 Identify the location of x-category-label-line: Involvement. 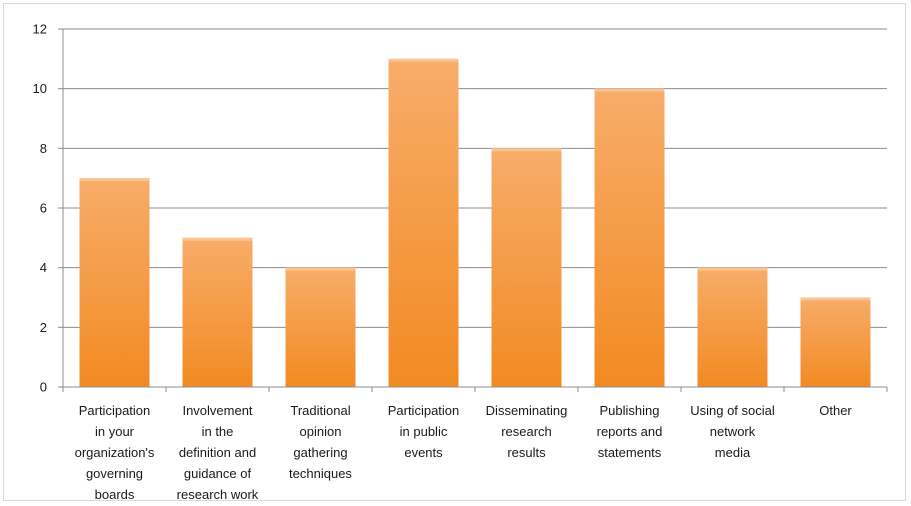
(217, 410).